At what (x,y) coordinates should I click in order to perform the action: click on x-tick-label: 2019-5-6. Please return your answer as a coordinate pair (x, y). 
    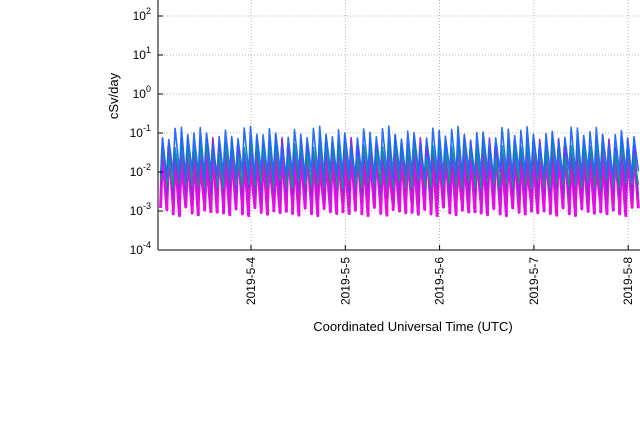
    Looking at the image, I should click on (440, 281).